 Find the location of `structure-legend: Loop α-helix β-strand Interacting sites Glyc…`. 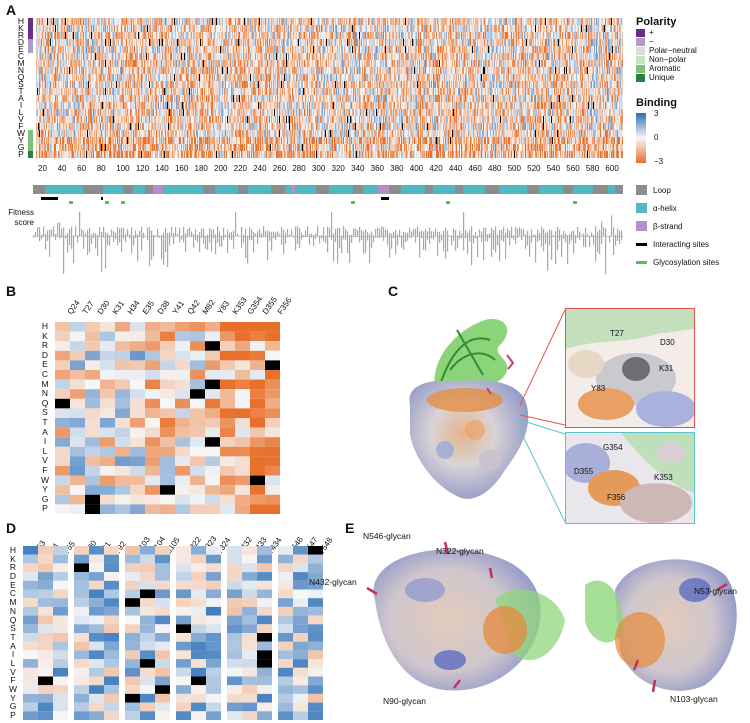

structure-legend: Loop α-helix β-strand Interacting sites Glyc… is located at coordinates (693, 226).